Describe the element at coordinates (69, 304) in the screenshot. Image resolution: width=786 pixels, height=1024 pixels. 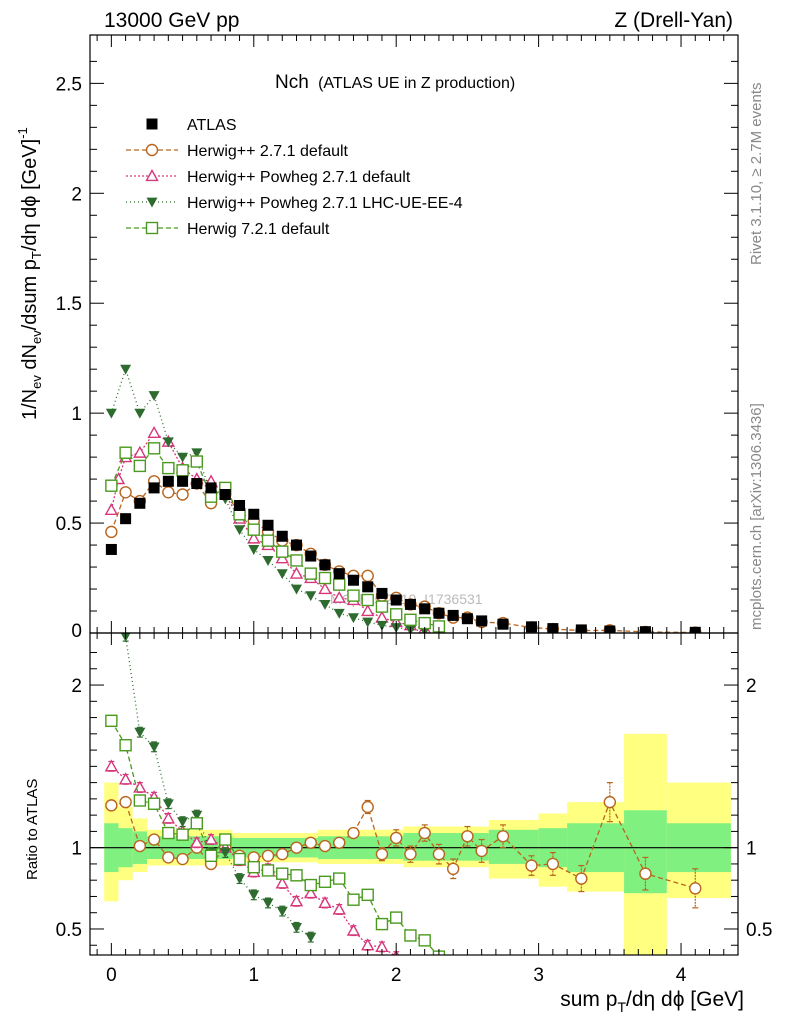
I see `y-tick-label: 1.5` at that location.